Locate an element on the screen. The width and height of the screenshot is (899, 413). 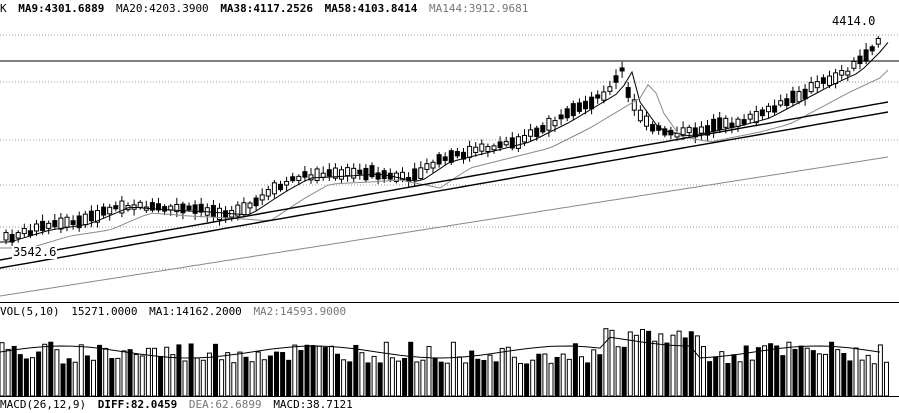
macd-prefix: MACD(26,12,9) is located at coordinates (43, 404).